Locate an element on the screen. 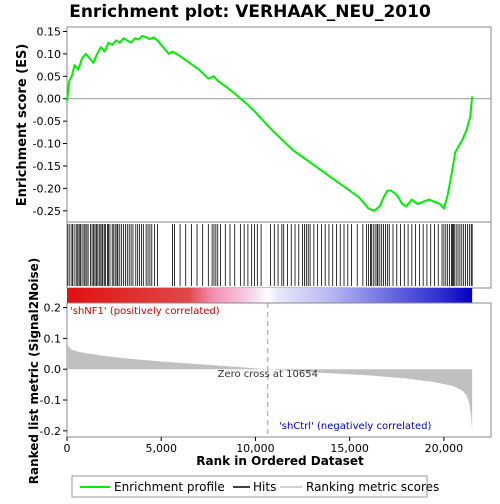 This screenshot has width=500, height=504. x-tick-label: 15,000 is located at coordinates (349, 448).